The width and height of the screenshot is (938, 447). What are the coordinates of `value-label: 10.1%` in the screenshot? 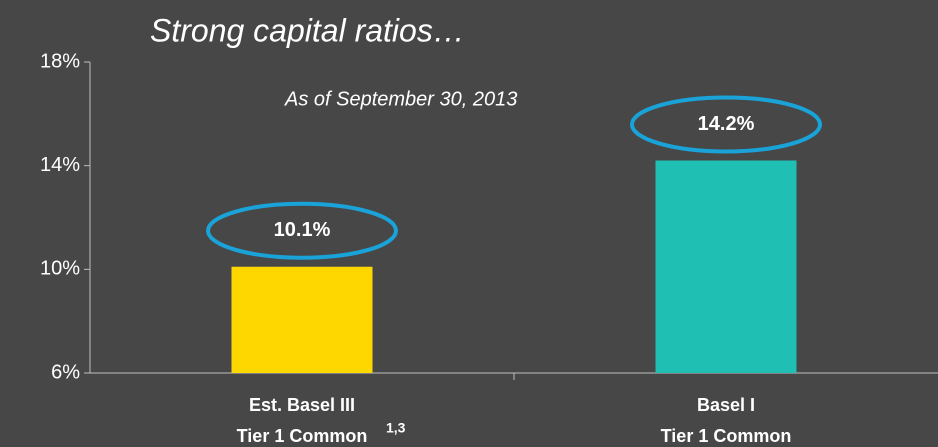 It's located at (302, 230).